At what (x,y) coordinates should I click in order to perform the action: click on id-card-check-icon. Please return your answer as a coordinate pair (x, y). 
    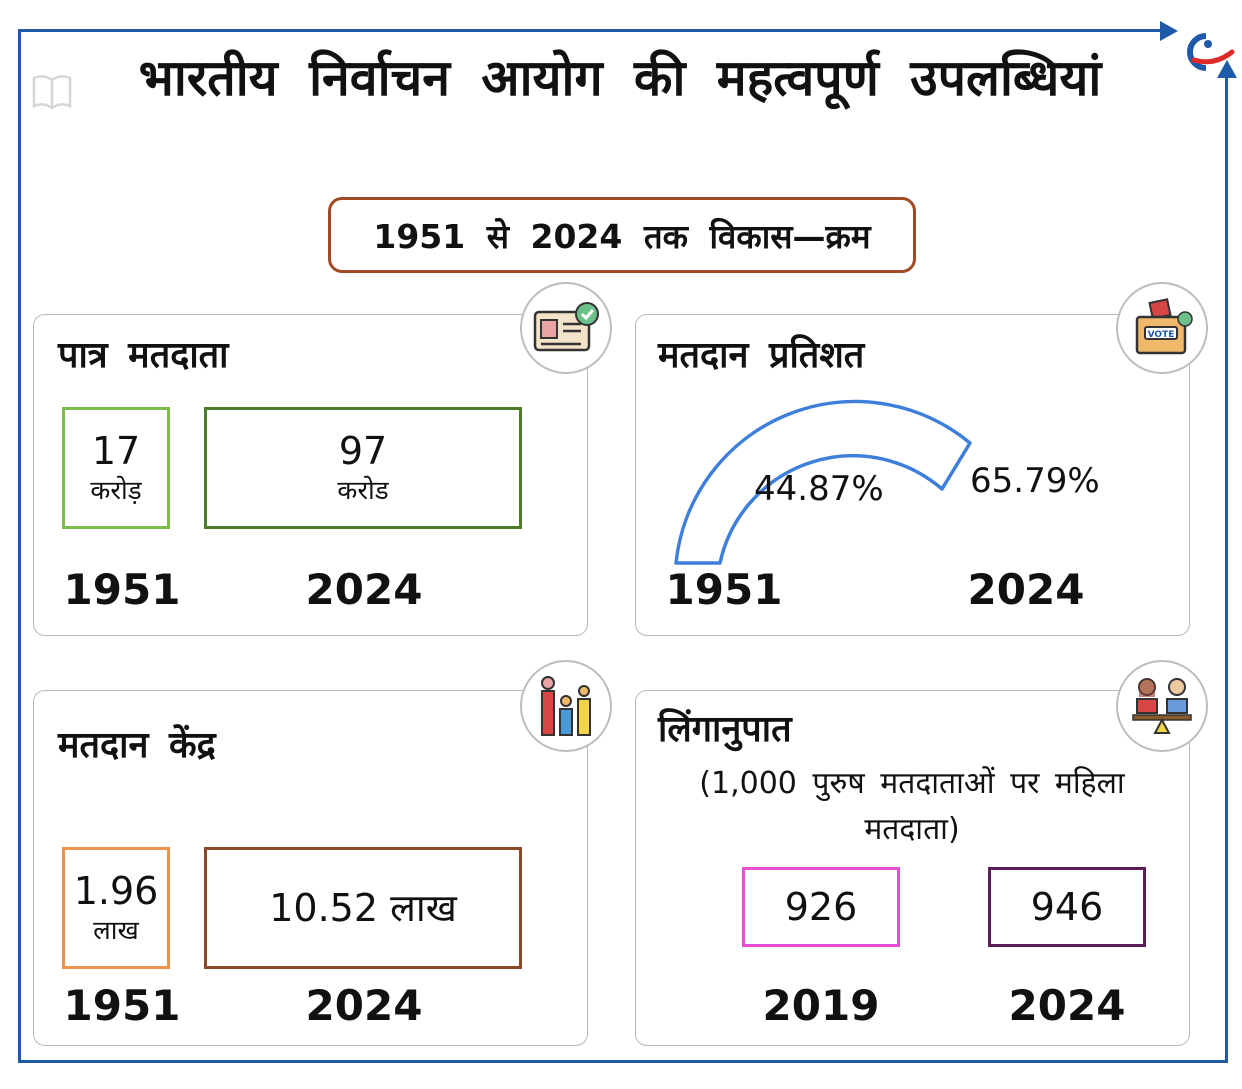
    Looking at the image, I should click on (566, 327).